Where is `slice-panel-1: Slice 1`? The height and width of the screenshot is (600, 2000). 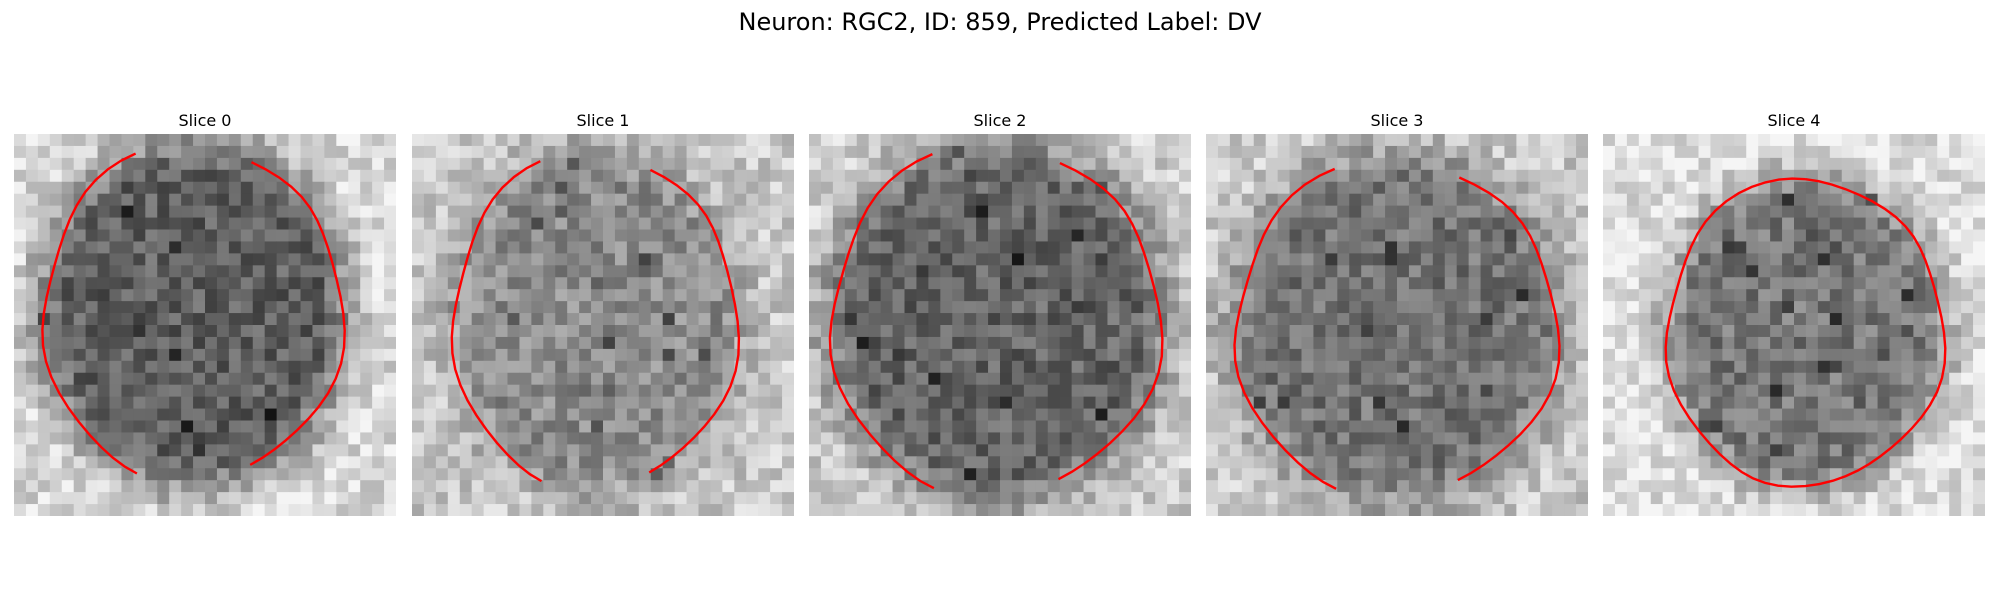
slice-panel-1: Slice 1 is located at coordinates (603, 313).